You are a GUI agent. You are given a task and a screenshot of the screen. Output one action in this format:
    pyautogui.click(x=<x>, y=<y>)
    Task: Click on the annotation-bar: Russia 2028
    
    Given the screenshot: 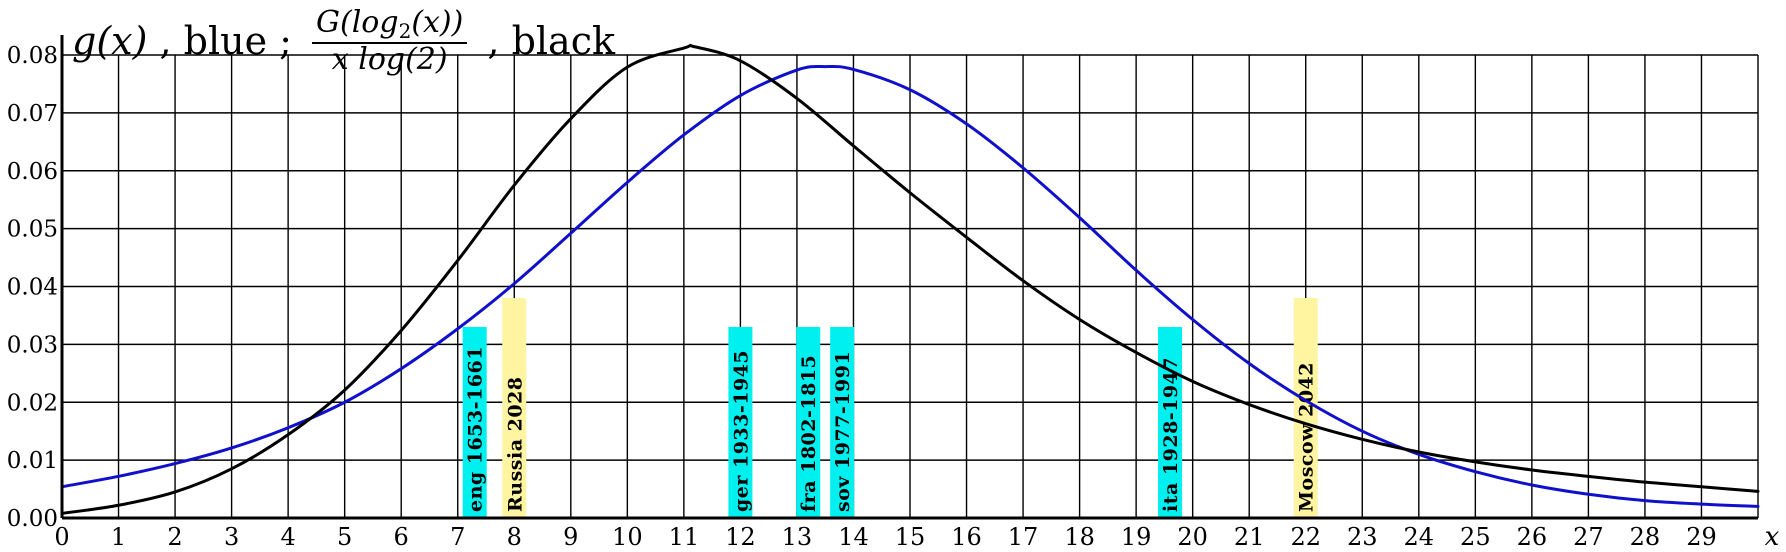 What is the action you would take?
    pyautogui.click(x=514, y=408)
    